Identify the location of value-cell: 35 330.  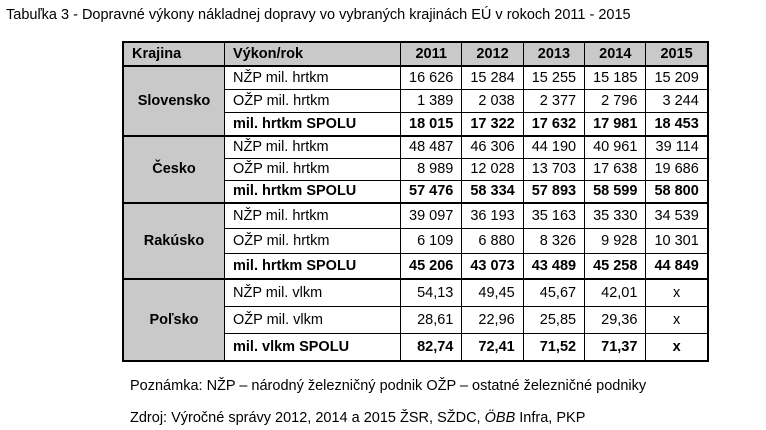
(615, 215).